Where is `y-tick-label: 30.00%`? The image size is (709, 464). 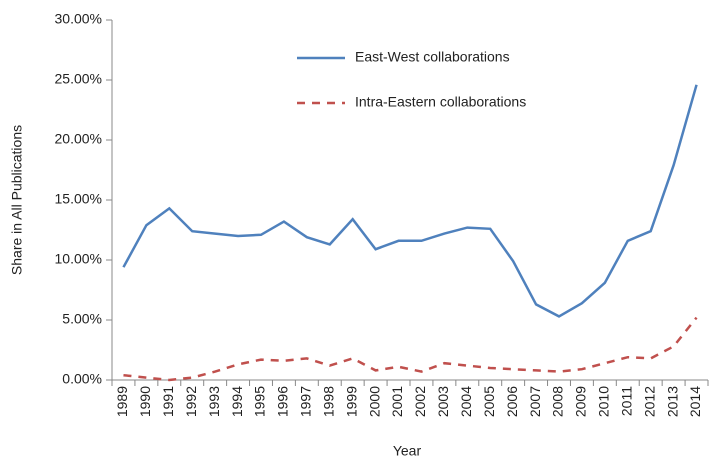
y-tick-label: 30.00% is located at coordinates (78, 19).